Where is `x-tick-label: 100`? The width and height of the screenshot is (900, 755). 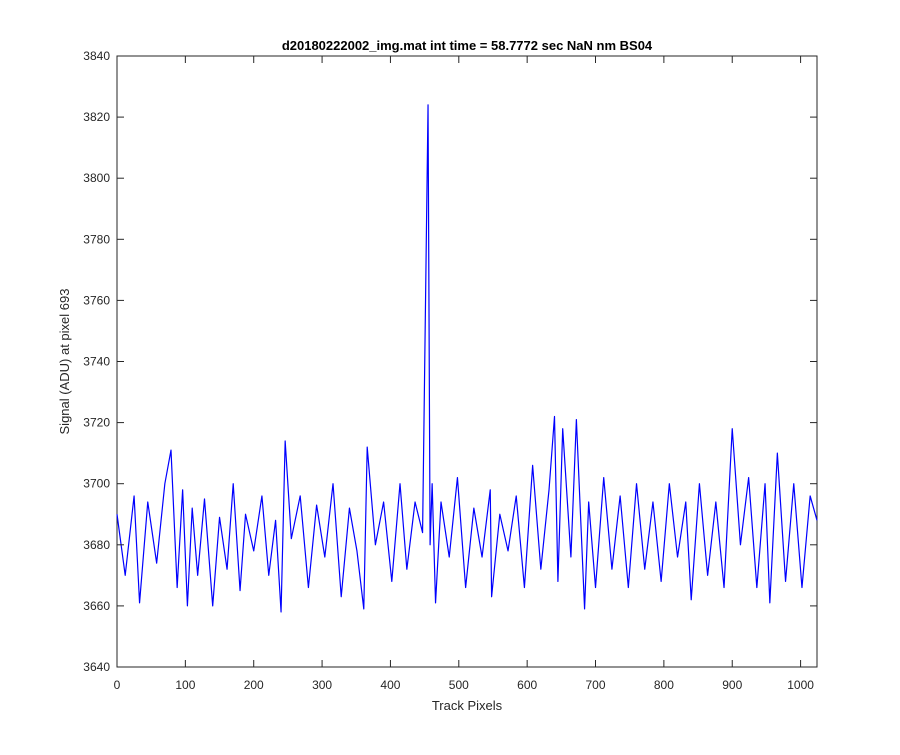 x-tick-label: 100 is located at coordinates (185, 685).